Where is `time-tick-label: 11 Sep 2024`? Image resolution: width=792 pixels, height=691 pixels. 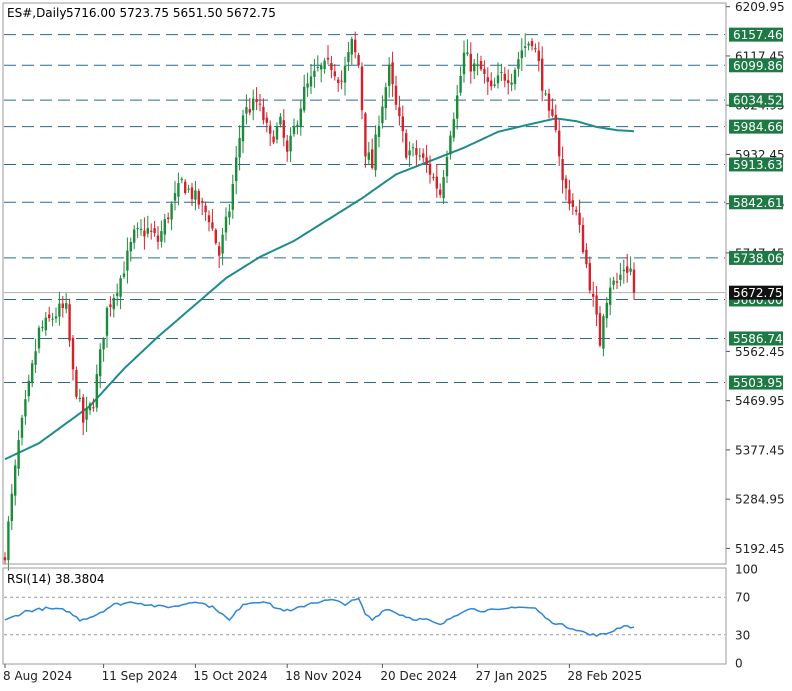
time-tick-label: 11 Sep 2024 is located at coordinates (140, 676).